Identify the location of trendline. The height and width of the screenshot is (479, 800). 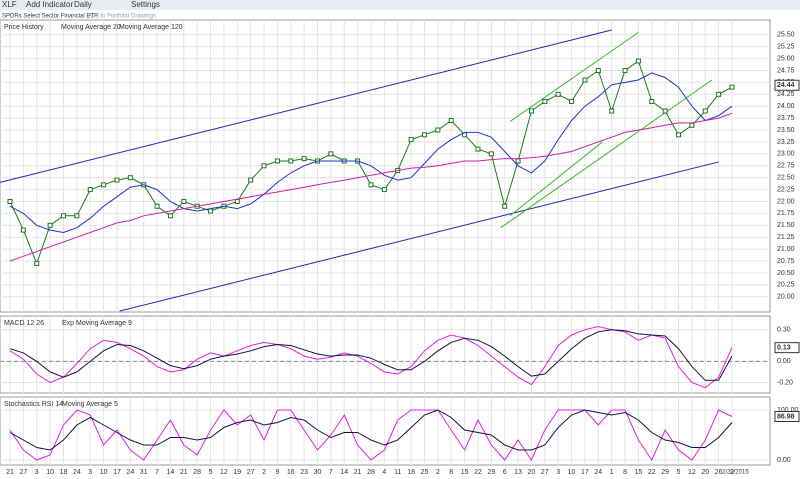
(606, 154).